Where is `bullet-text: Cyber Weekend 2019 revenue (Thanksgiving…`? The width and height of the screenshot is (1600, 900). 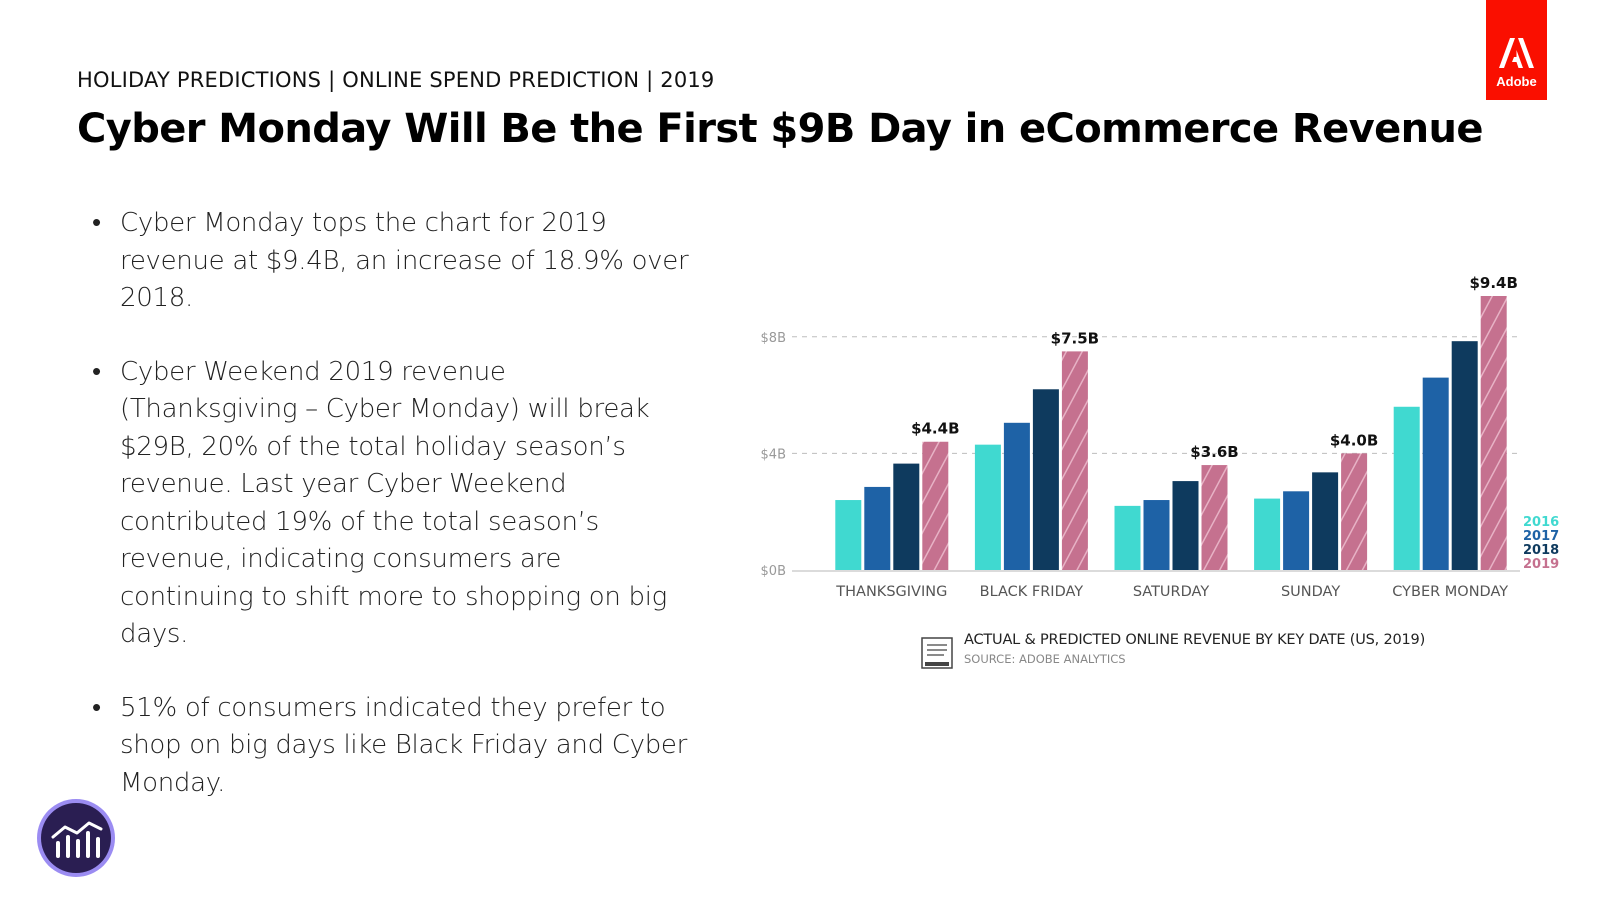 bullet-text: Cyber Weekend 2019 revenue (Thanksgiving… is located at coordinates (393, 503).